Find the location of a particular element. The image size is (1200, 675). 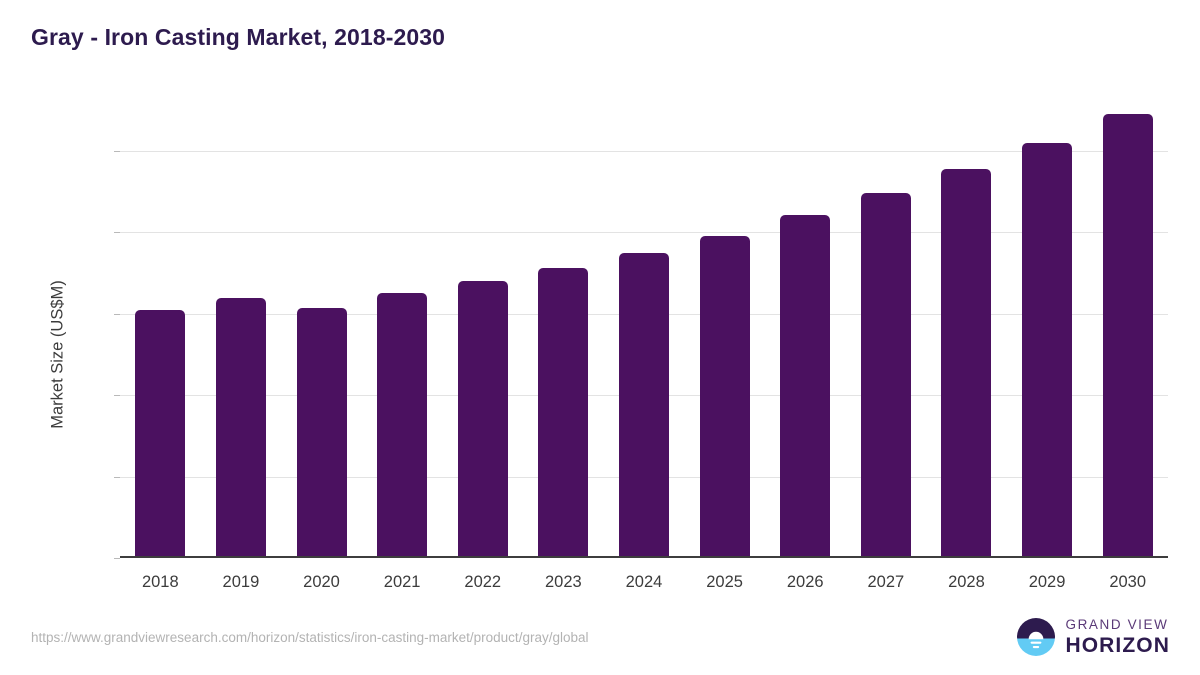

bar-group: 2029 is located at coordinates (1047, 340).